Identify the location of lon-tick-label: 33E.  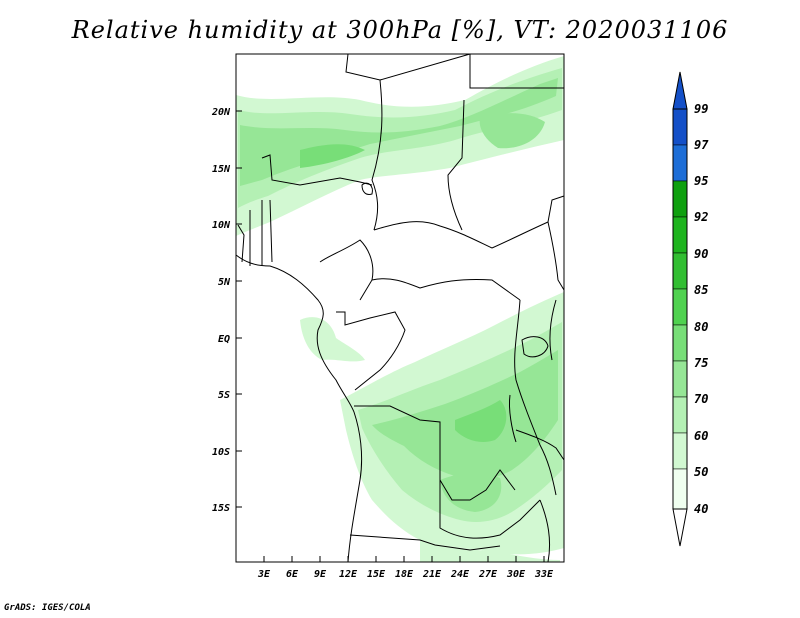
(544, 574).